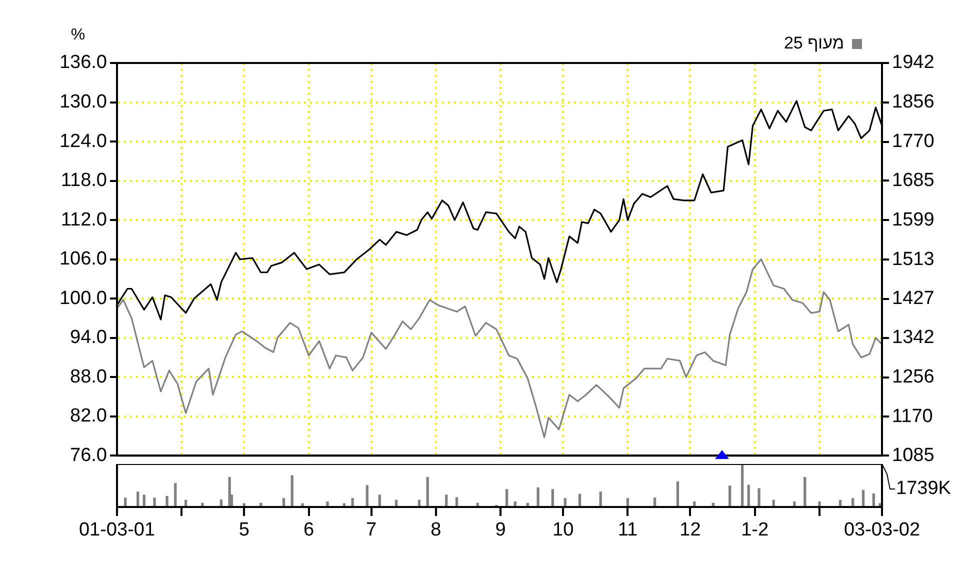 Image resolution: width=978 pixels, height=574 pixels. What do you see at coordinates (755, 530) in the screenshot?
I see `x-tick-label: 1-2` at bounding box center [755, 530].